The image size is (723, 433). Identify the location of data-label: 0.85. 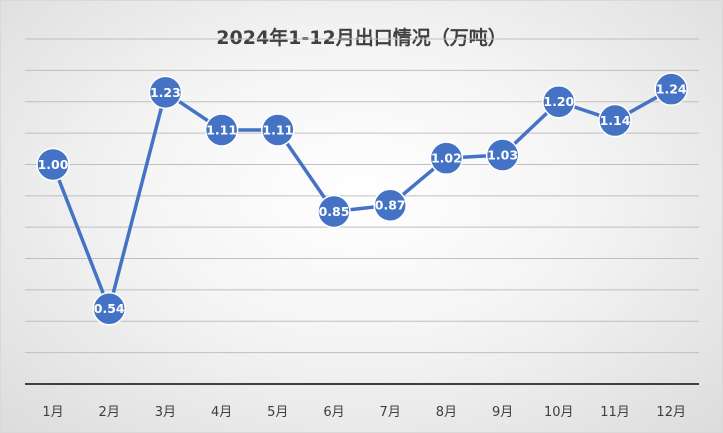
(334, 211).